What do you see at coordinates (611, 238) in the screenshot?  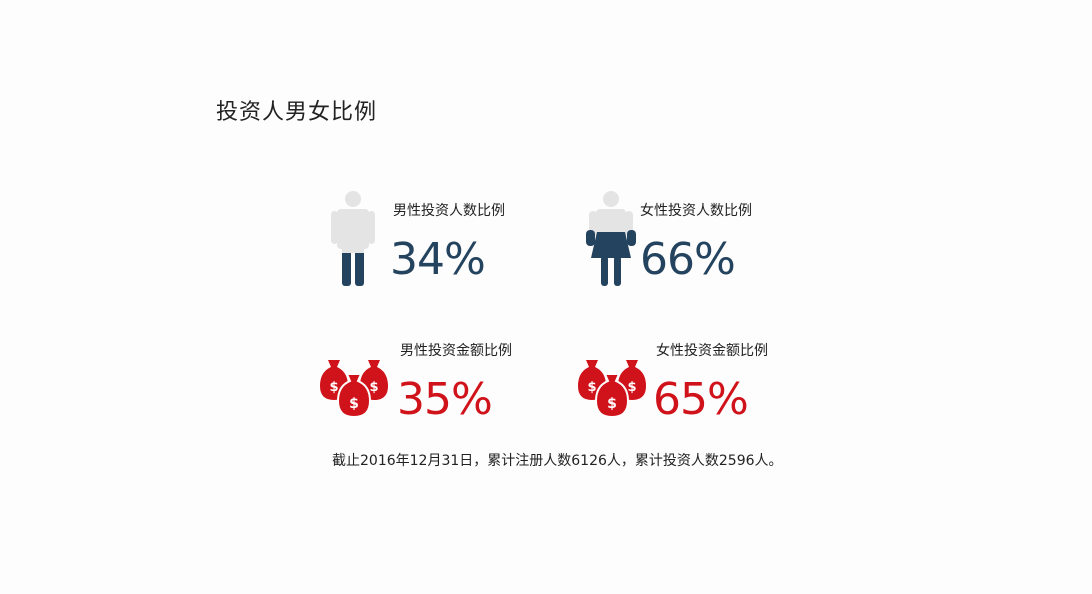 I see `female-person-icon` at bounding box center [611, 238].